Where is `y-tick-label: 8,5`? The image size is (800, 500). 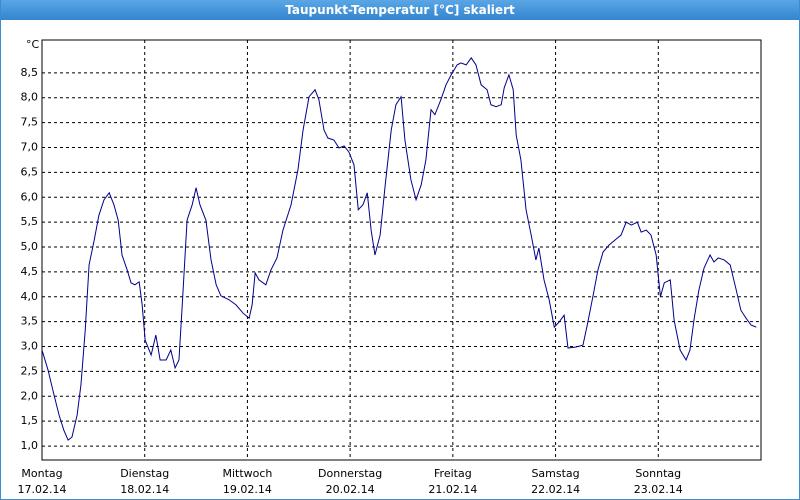
y-tick-label: 8,5 is located at coordinates (30, 72).